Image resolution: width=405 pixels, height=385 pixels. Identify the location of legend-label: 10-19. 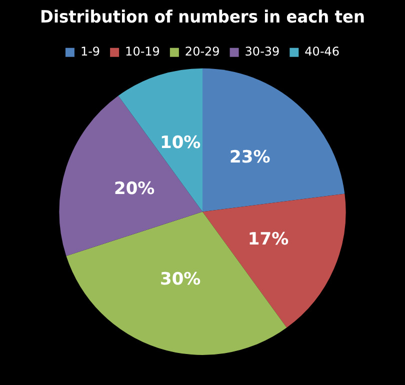
(142, 51).